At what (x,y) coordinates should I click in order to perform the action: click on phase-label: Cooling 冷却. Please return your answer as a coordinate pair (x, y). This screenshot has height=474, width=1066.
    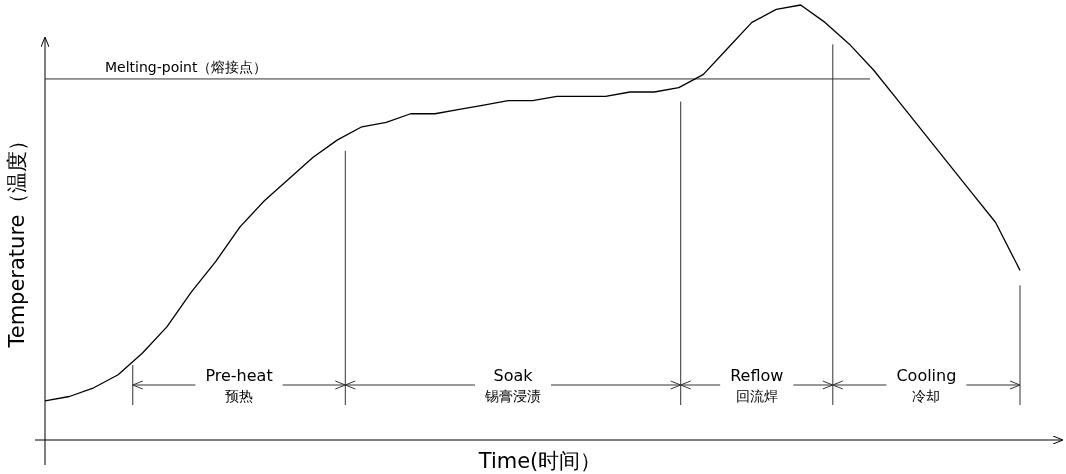
    Looking at the image, I should click on (926, 385).